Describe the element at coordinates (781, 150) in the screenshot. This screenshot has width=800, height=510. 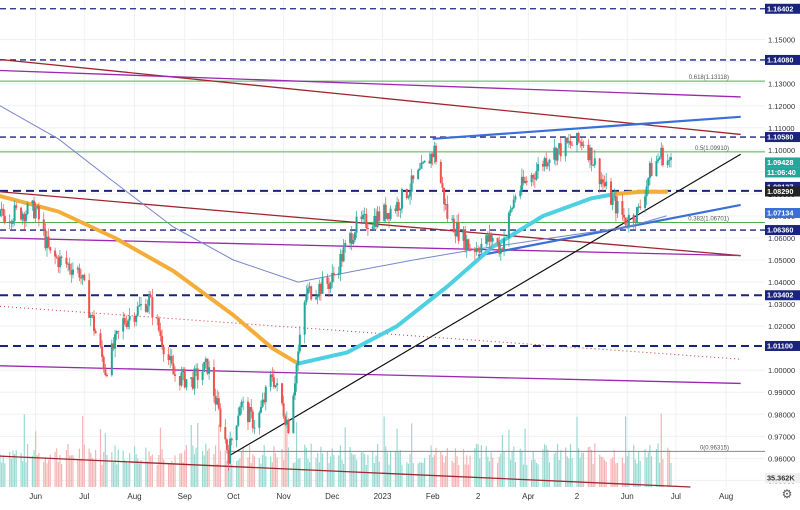
I see `y-tick-label: 1.10000` at that location.